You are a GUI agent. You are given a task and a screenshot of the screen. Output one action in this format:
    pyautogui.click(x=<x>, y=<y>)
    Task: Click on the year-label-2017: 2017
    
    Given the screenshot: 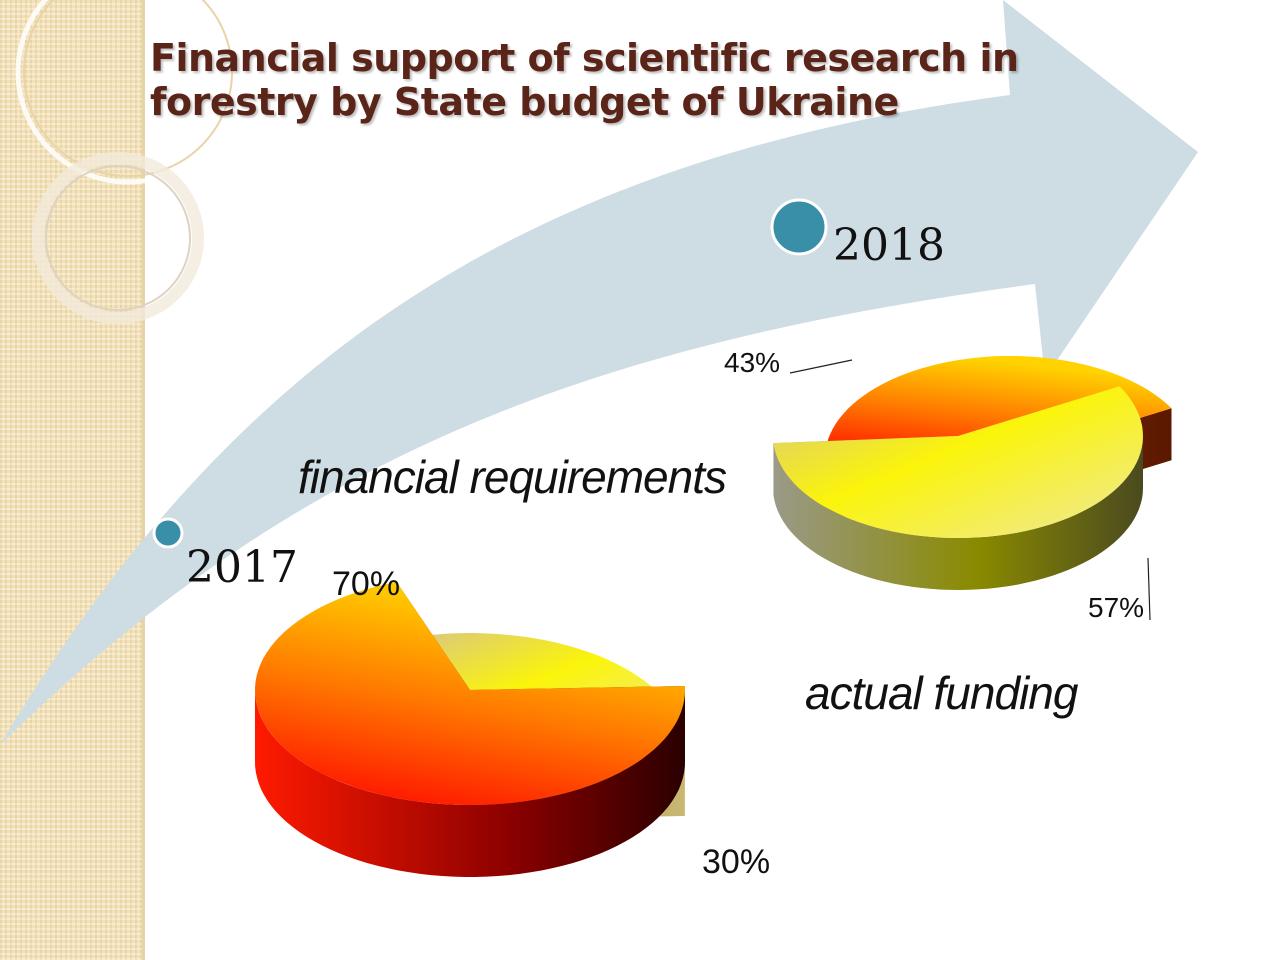 What is the action you would take?
    pyautogui.click(x=242, y=567)
    